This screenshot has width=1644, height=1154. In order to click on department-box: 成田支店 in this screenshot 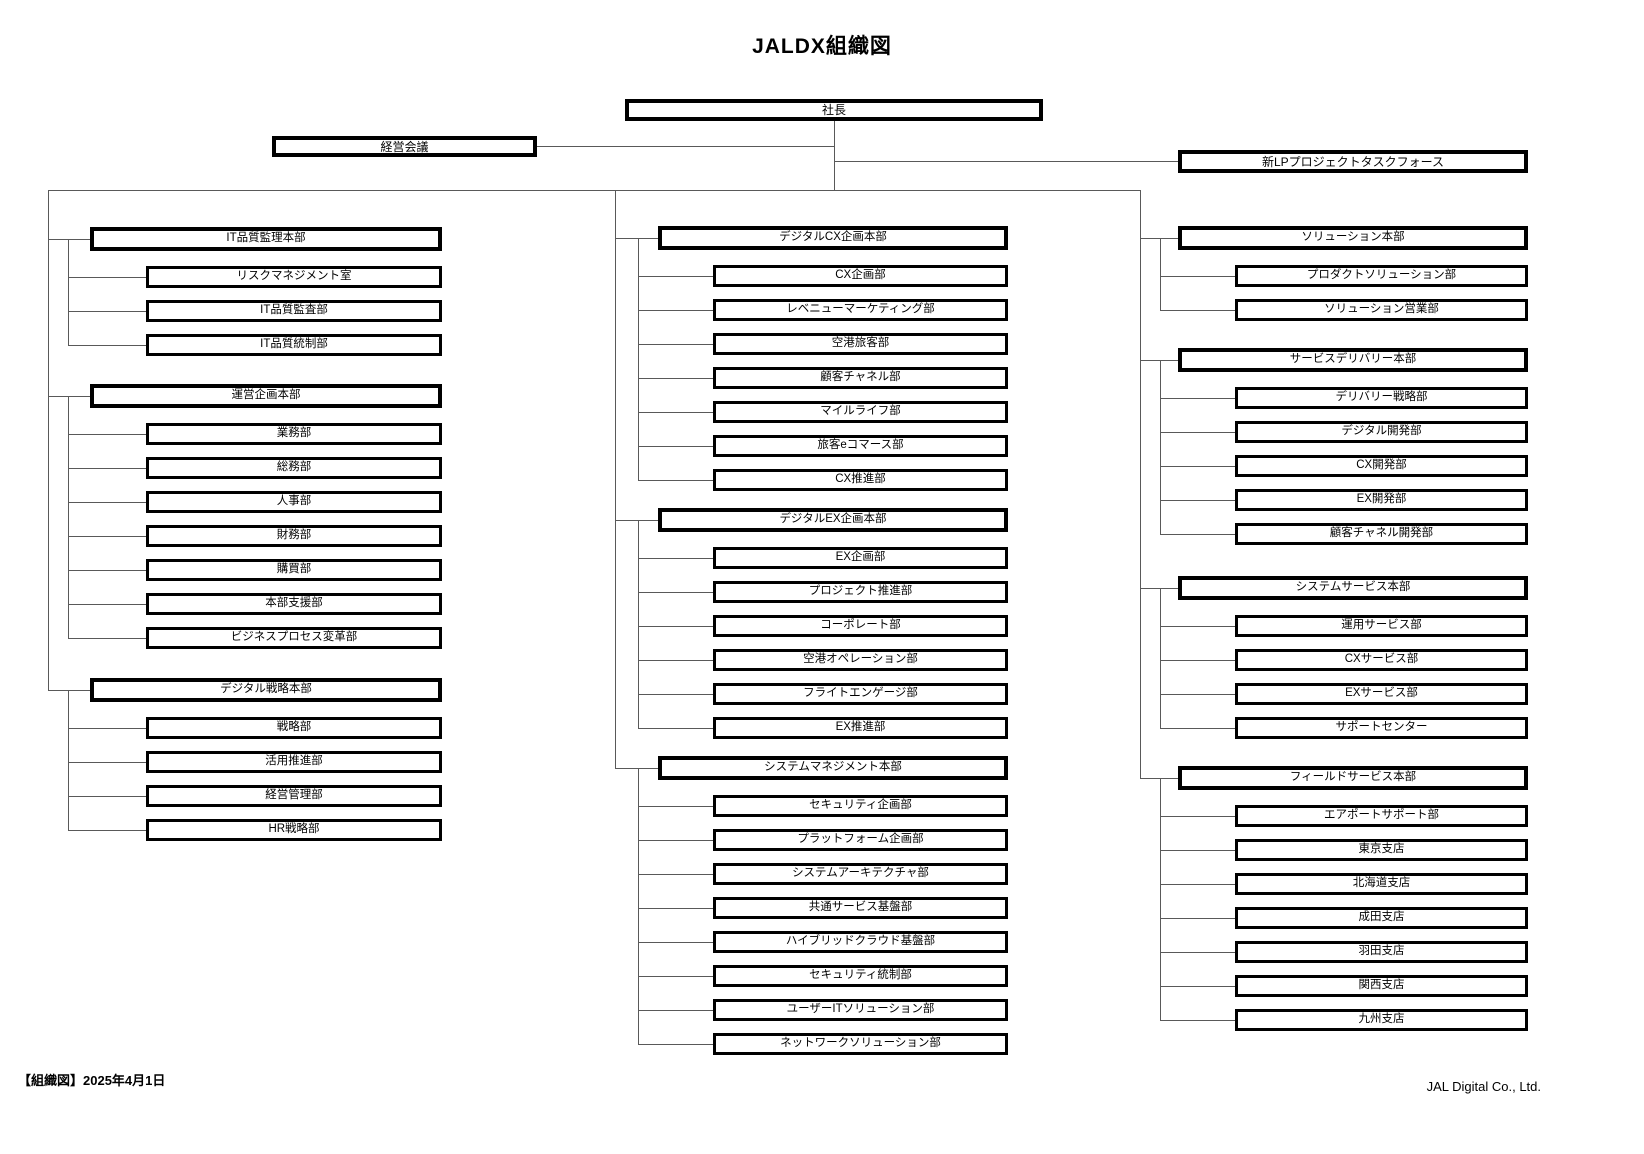, I will do `click(1381, 918)`.